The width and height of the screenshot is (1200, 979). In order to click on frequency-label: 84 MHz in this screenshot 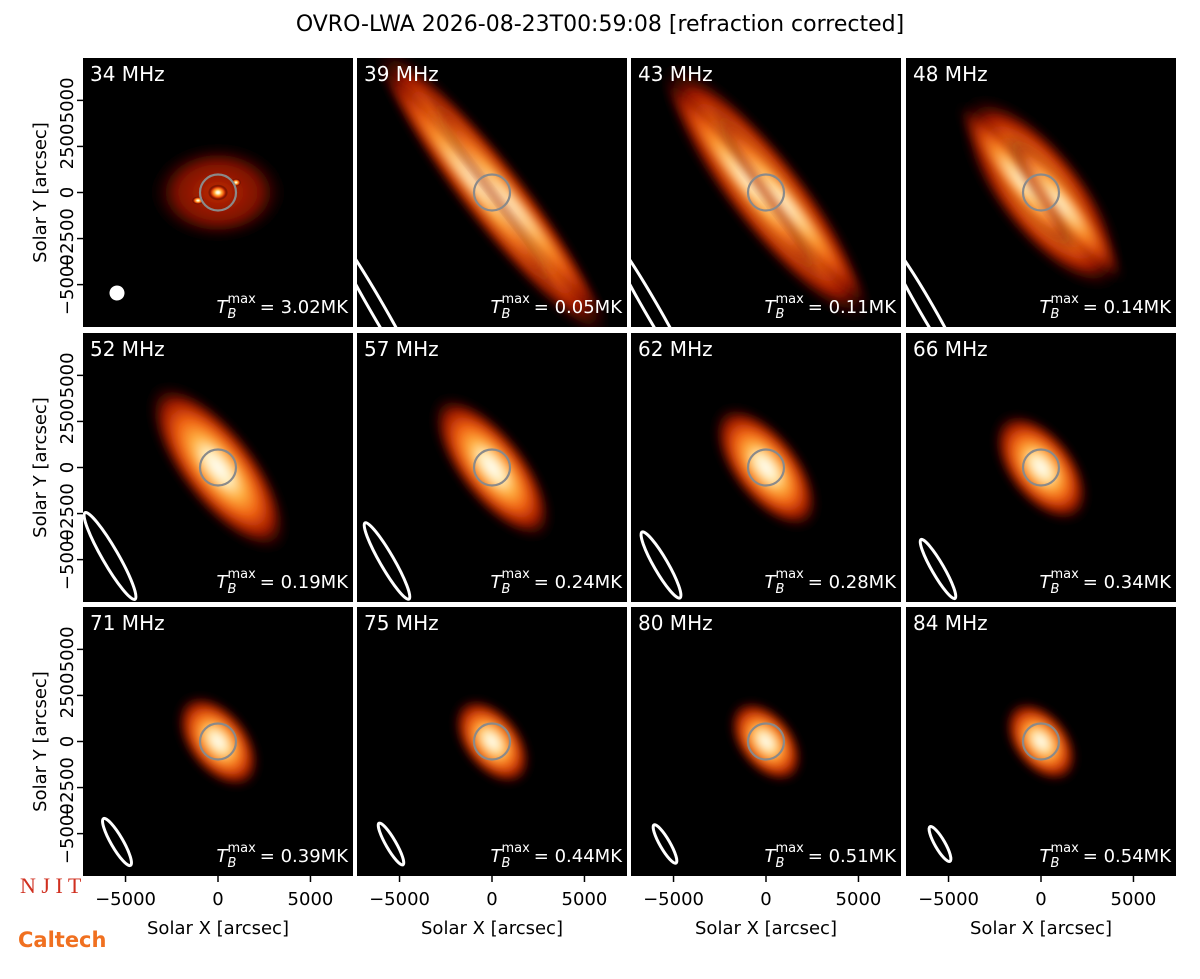, I will do `click(950, 623)`.